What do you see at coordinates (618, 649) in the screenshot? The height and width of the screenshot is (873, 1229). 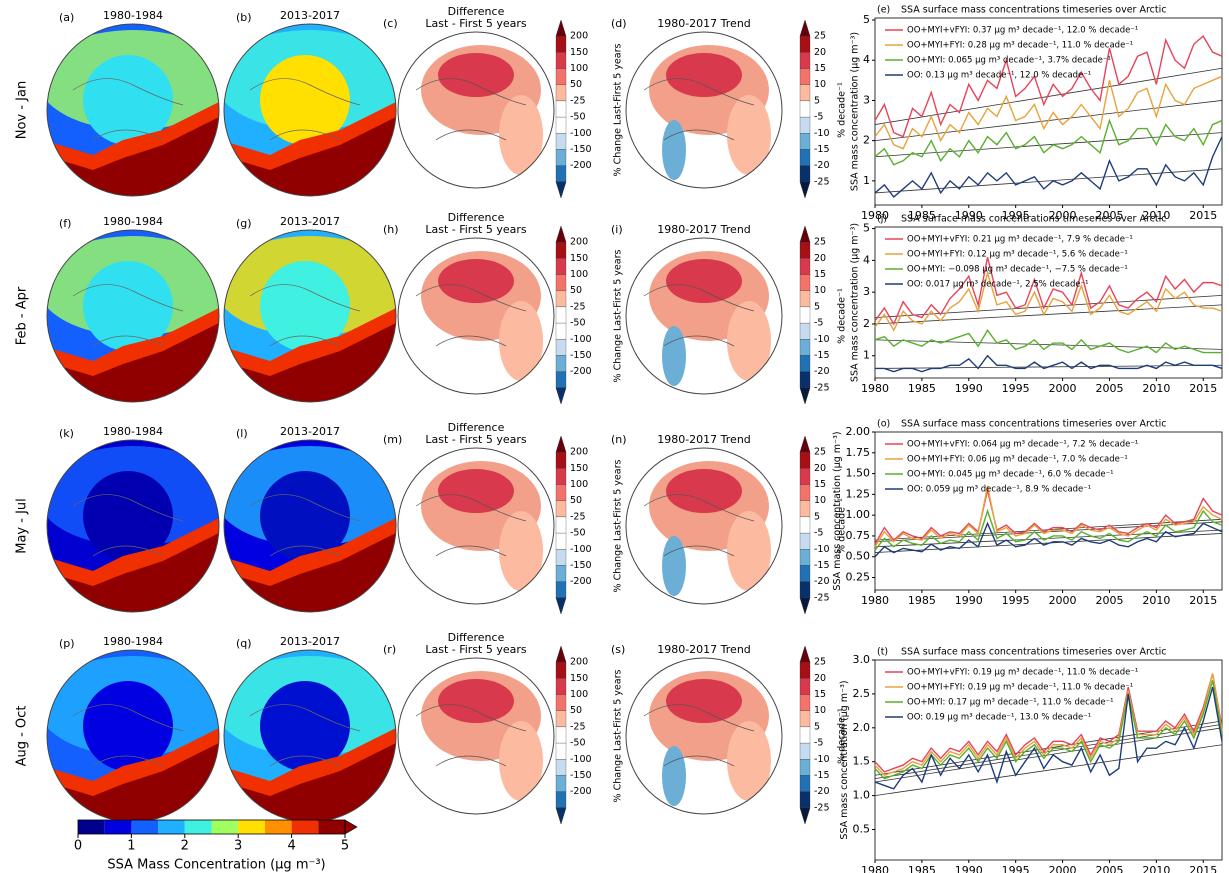 I see `panel-letter: (s)` at bounding box center [618, 649].